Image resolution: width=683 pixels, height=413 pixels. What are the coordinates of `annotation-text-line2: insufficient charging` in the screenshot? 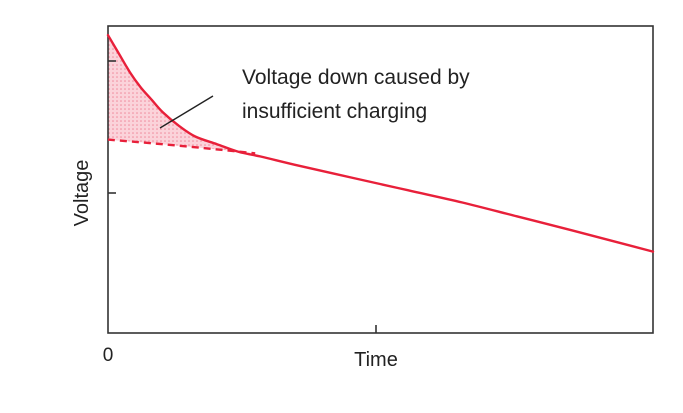 It's located at (334, 111).